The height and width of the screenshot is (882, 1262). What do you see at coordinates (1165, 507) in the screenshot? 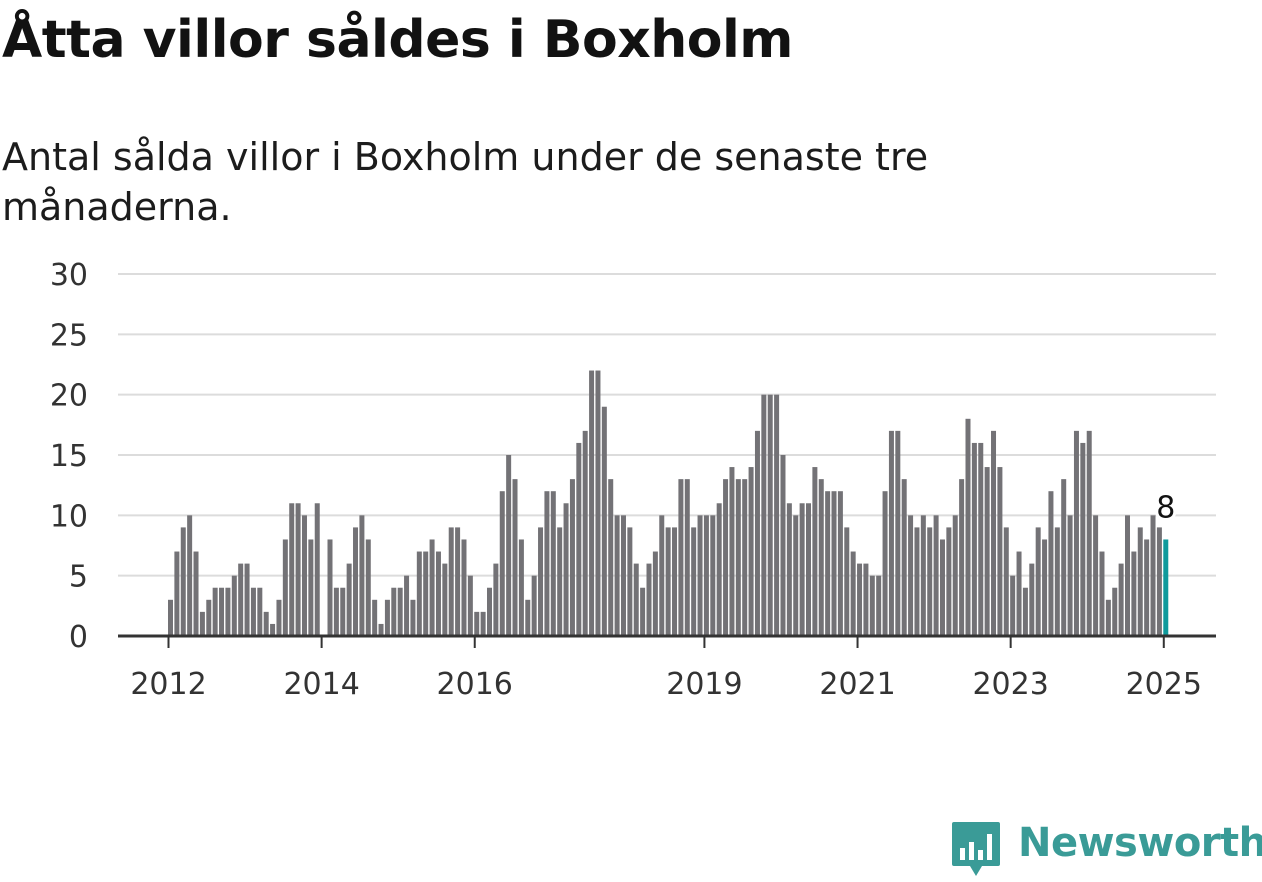
I see `highlight-annotation: 88` at bounding box center [1165, 507].